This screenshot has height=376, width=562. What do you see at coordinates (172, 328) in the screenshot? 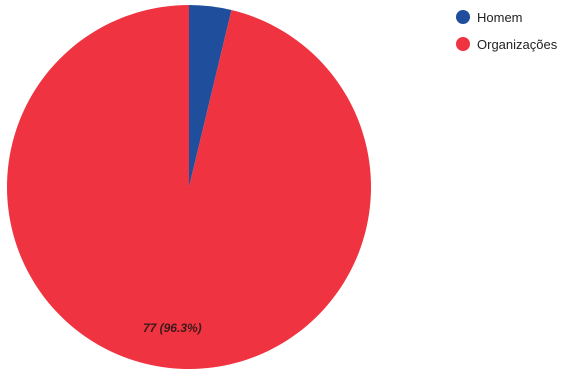
I see `pie-slice-label-organizacoes: 77 (96.3%)` at bounding box center [172, 328].